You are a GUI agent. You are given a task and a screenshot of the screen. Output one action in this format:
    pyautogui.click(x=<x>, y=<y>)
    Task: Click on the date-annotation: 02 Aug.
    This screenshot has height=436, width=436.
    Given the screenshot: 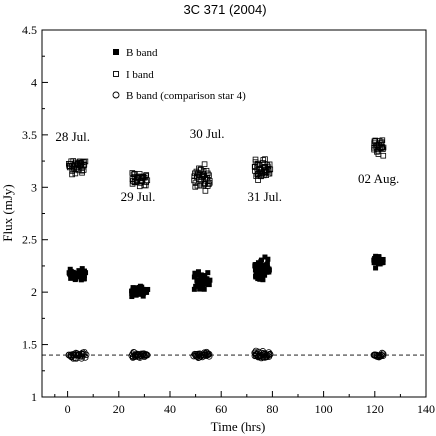 What is the action you would take?
    pyautogui.click(x=378, y=178)
    